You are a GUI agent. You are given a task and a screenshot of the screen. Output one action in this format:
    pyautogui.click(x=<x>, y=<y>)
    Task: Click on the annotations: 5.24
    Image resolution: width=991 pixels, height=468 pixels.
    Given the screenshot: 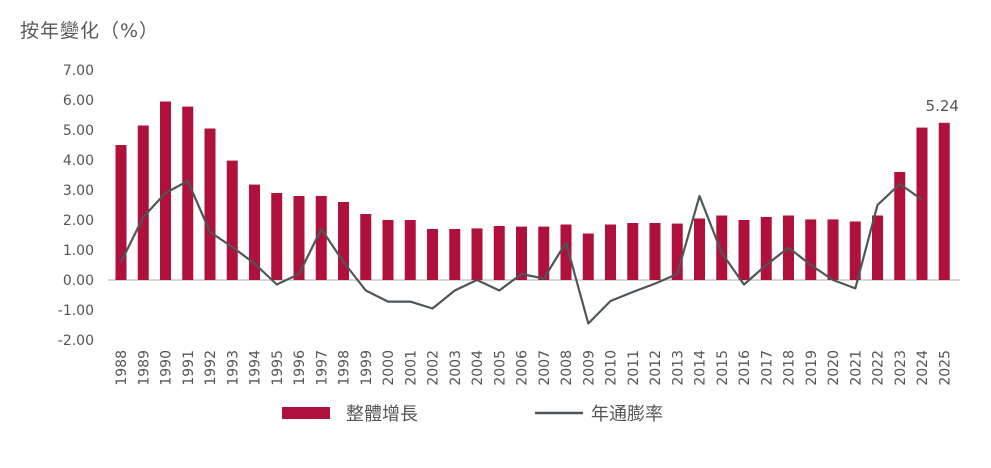 What is the action you would take?
    pyautogui.click(x=942, y=106)
    